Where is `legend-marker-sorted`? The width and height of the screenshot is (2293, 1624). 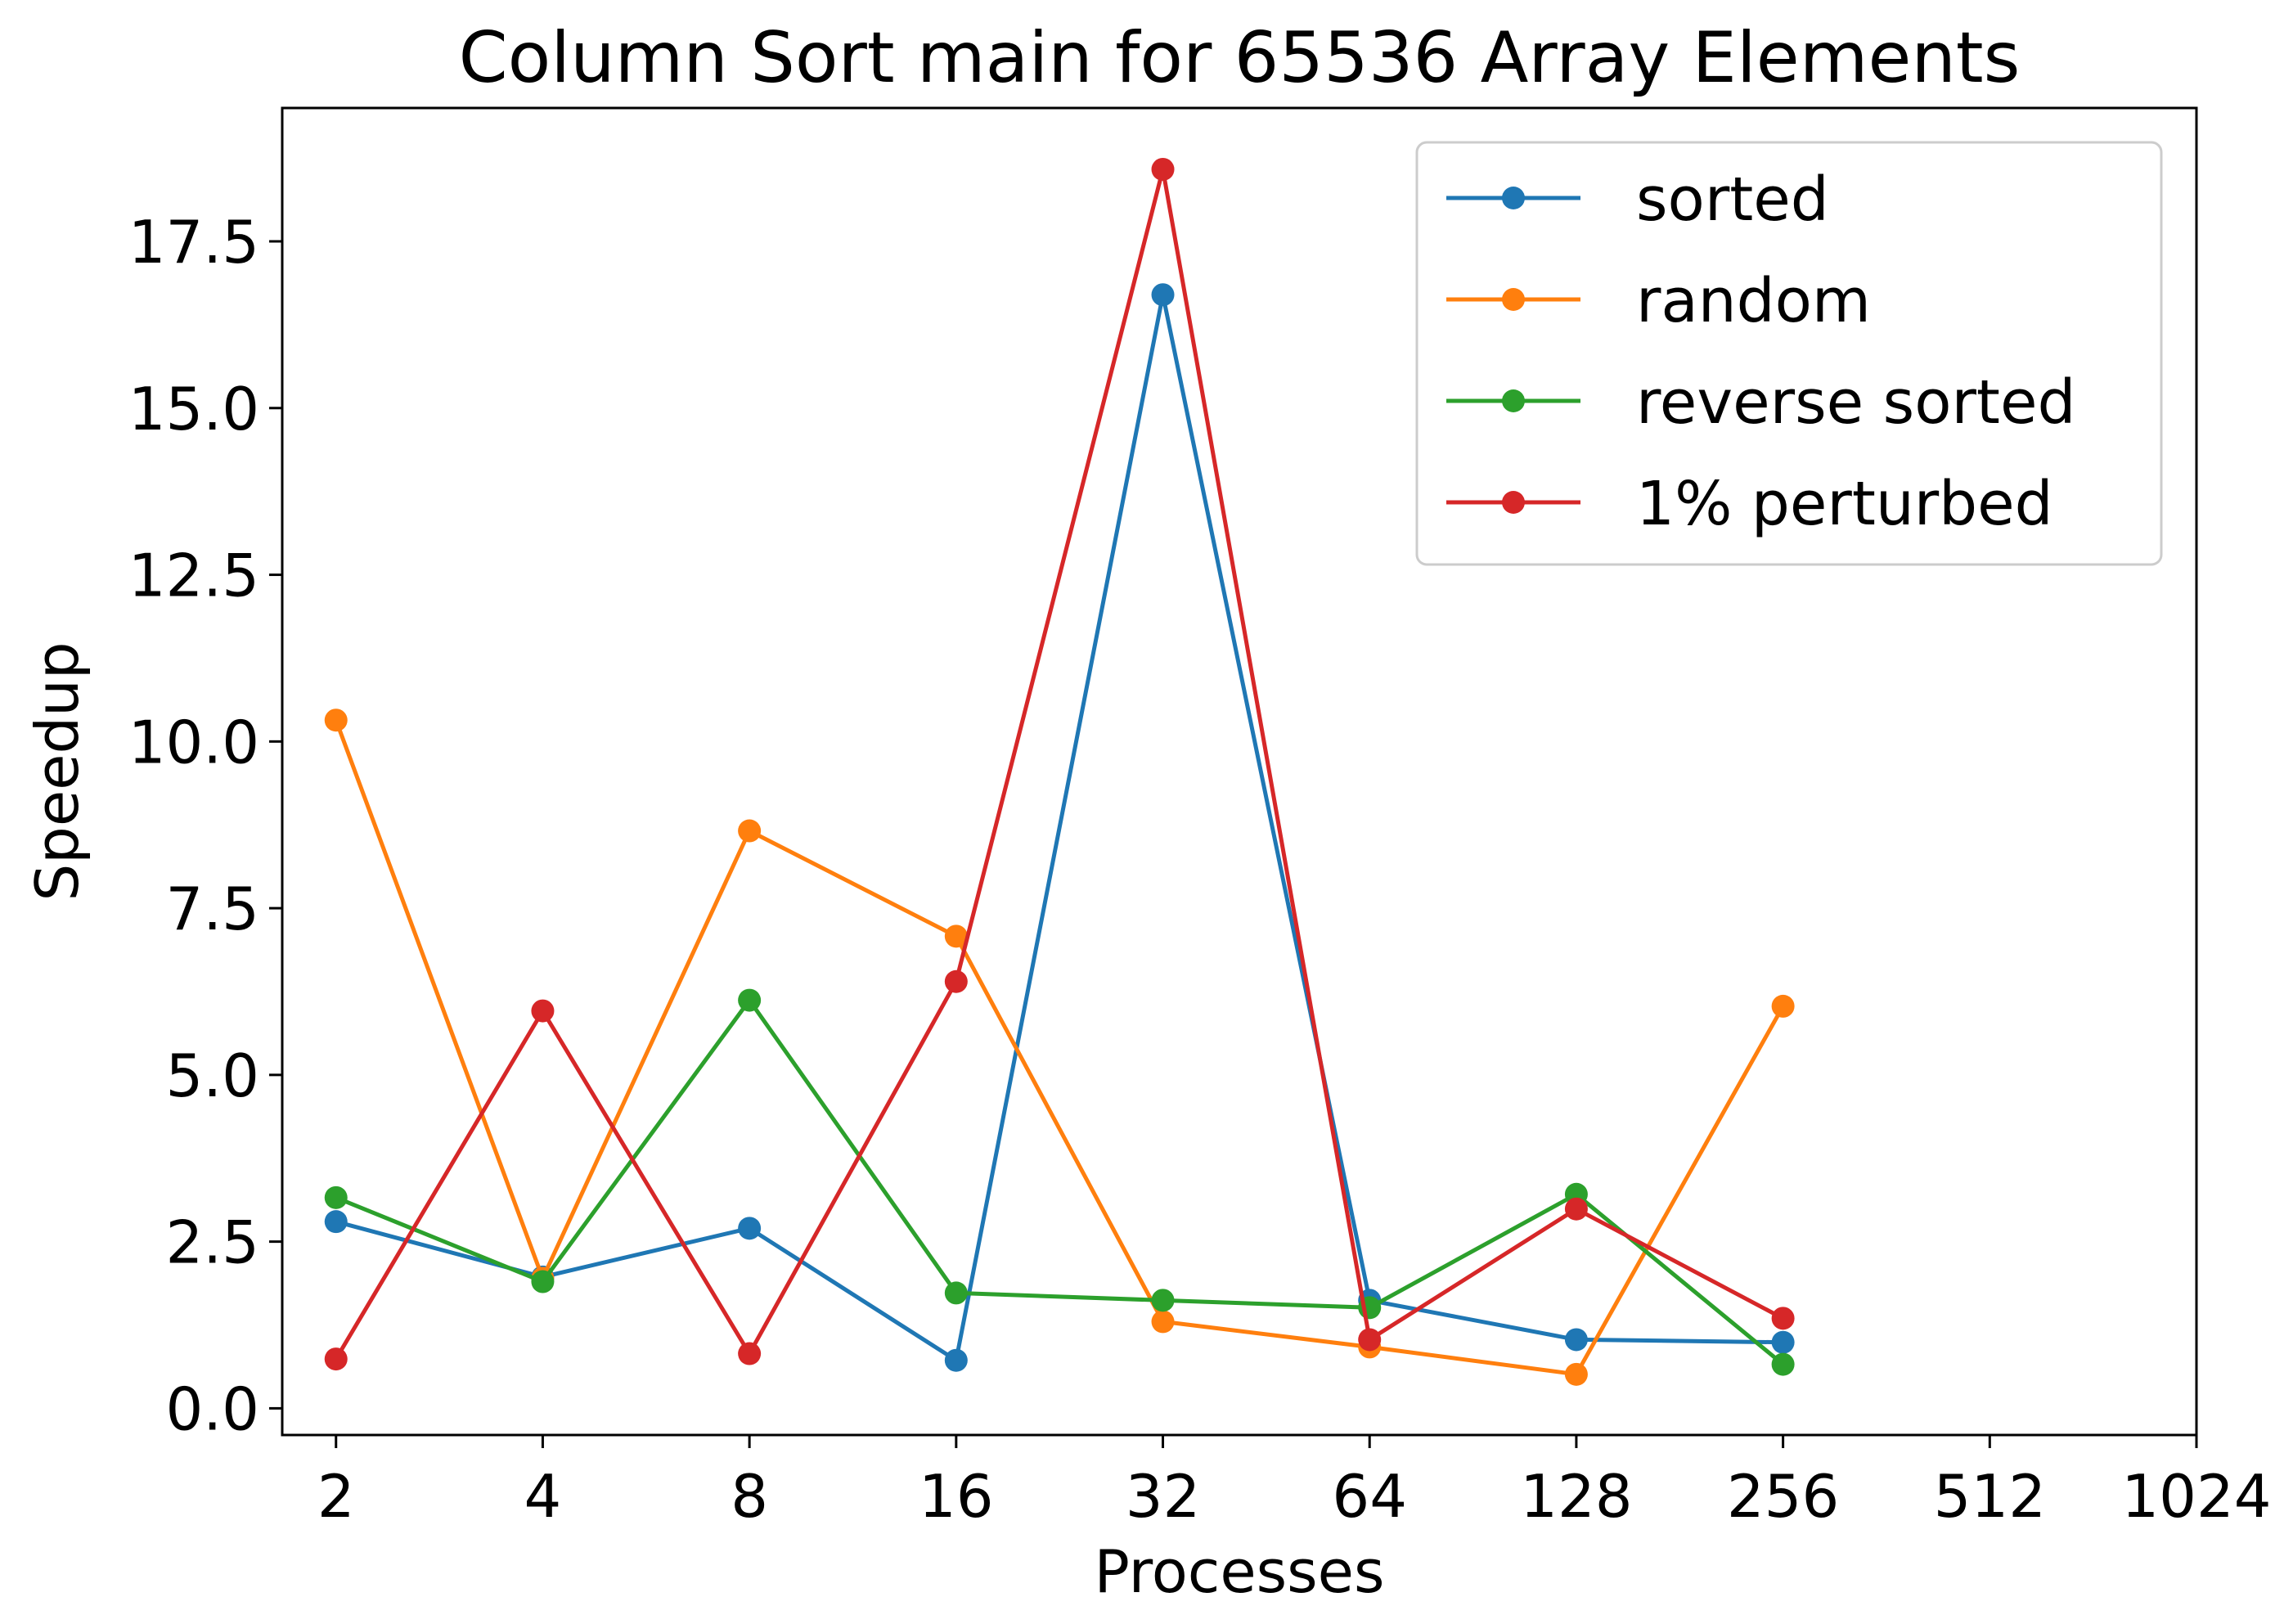 legend-marker-sorted is located at coordinates (1513, 198).